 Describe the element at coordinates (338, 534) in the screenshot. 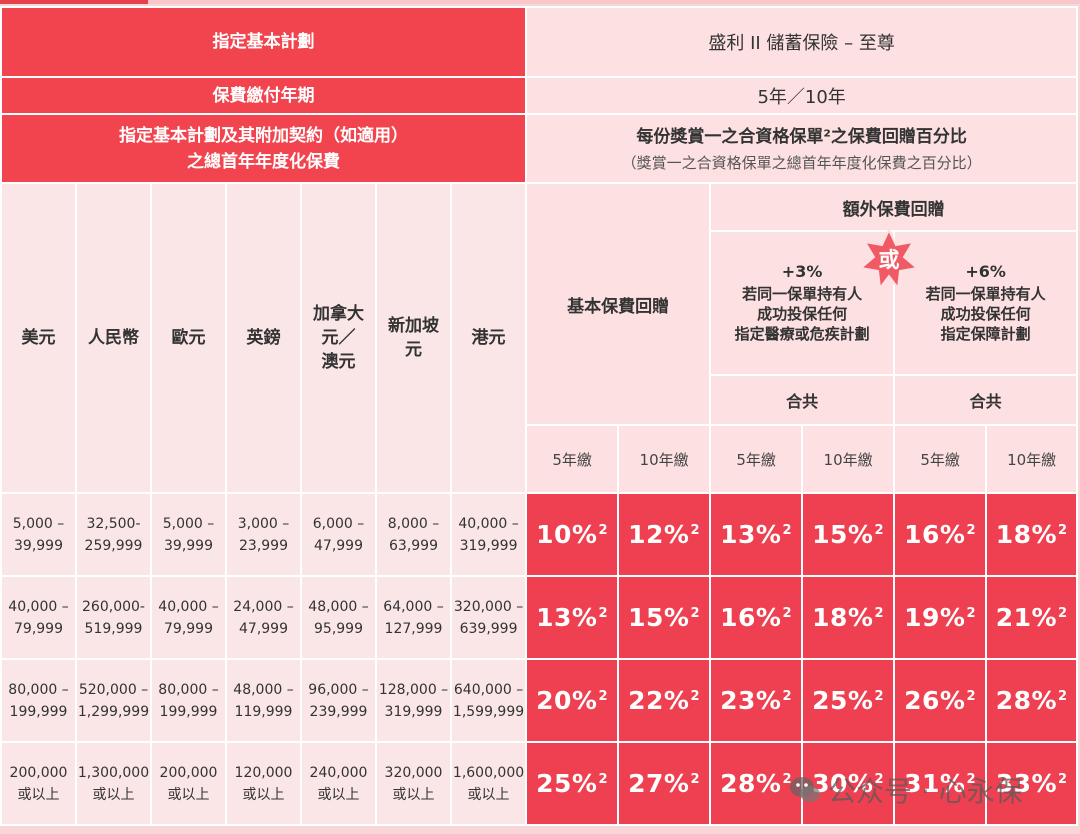

I see `range-cell: 6,000 – 47,999` at that location.